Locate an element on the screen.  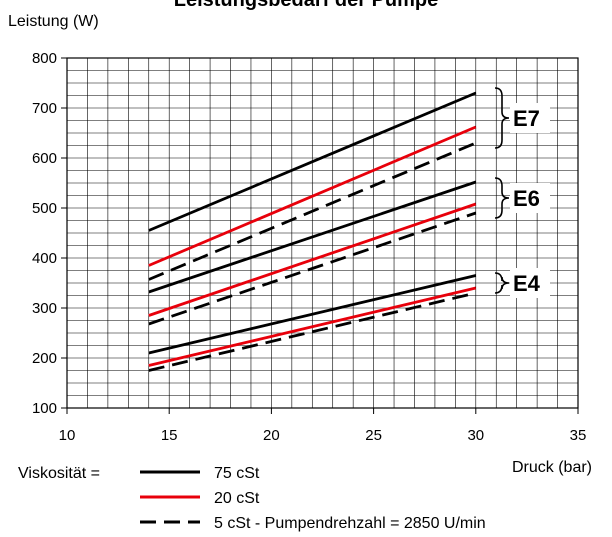
series-line-e4-20cst is located at coordinates (312, 326).